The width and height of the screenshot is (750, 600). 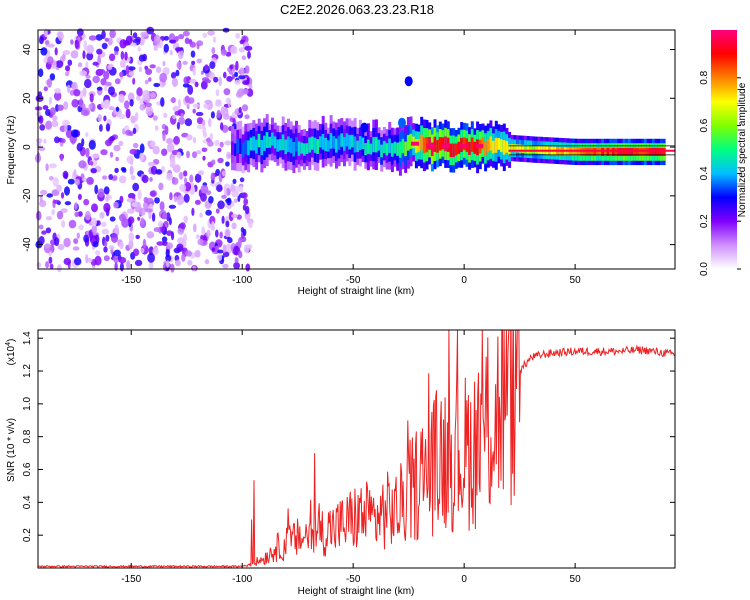 I want to click on colorbar-gradient, so click(x=724, y=149).